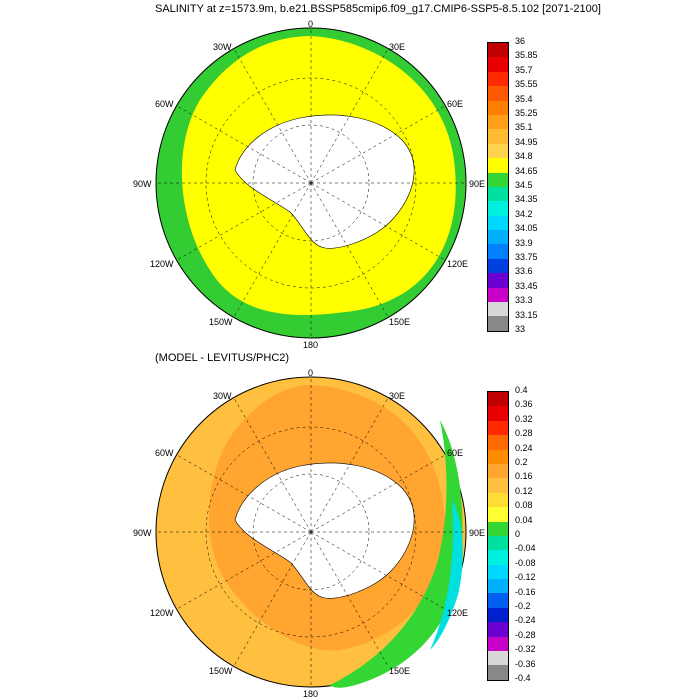 The height and width of the screenshot is (700, 700). What do you see at coordinates (221, 322) in the screenshot?
I see `top-lon-label-150w: 150W` at bounding box center [221, 322].